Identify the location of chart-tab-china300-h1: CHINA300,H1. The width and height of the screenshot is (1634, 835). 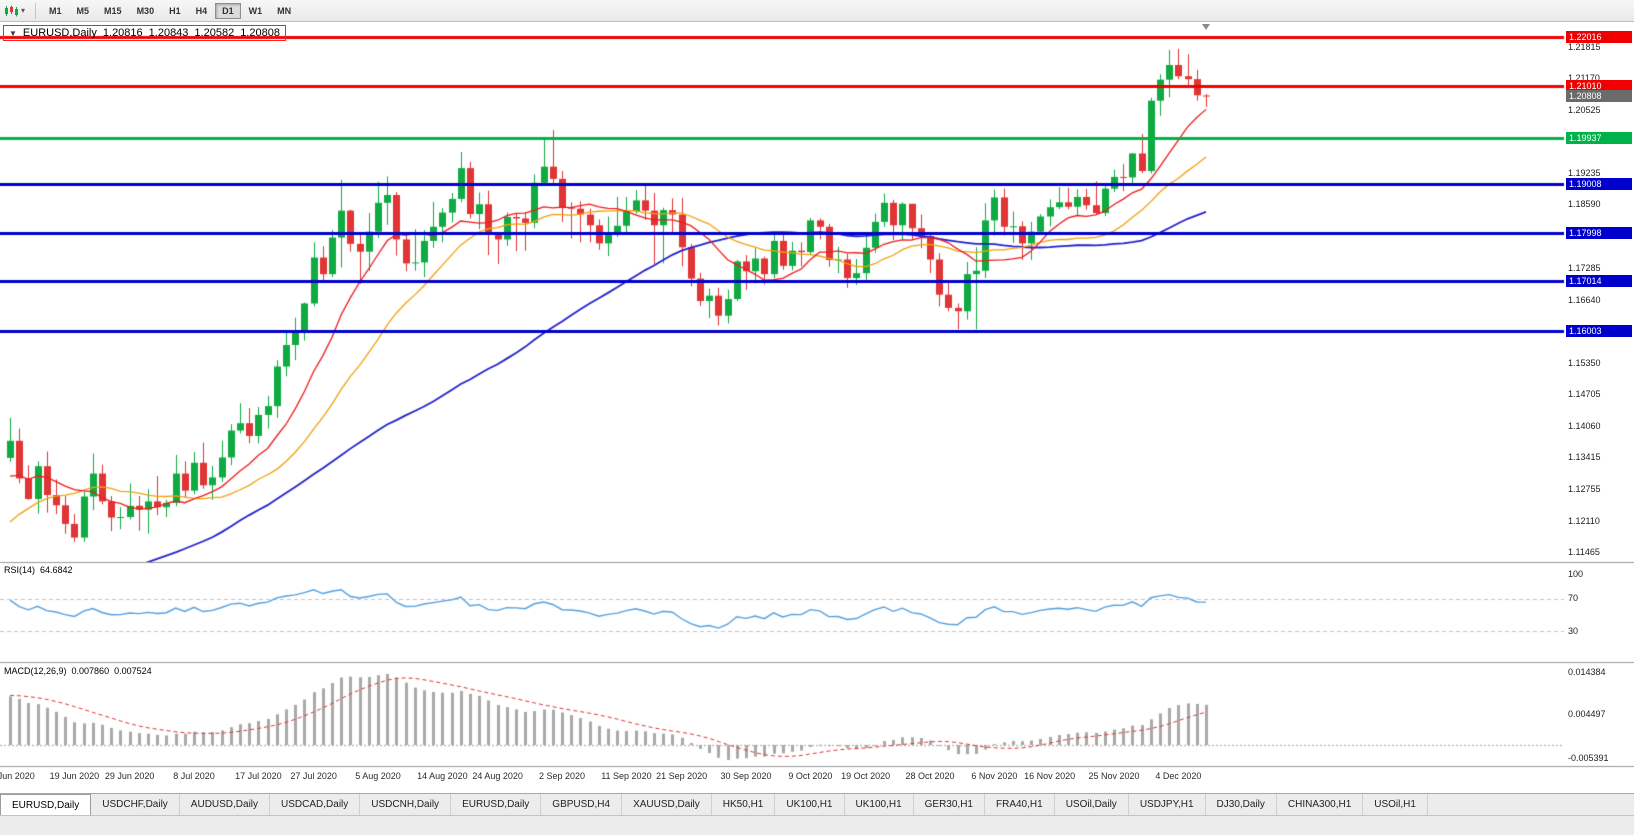
(1320, 804).